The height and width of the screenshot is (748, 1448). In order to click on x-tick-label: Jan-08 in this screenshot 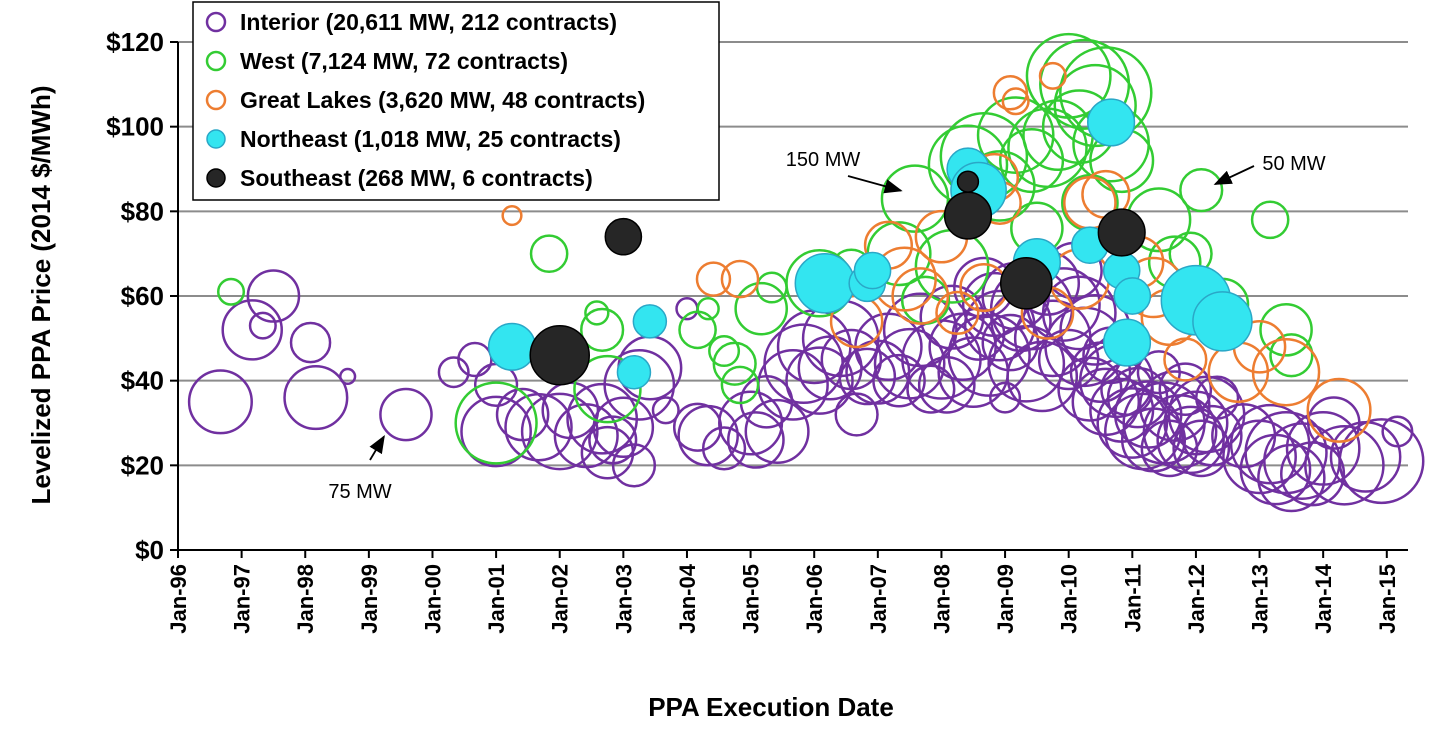, I will do `click(941, 599)`.